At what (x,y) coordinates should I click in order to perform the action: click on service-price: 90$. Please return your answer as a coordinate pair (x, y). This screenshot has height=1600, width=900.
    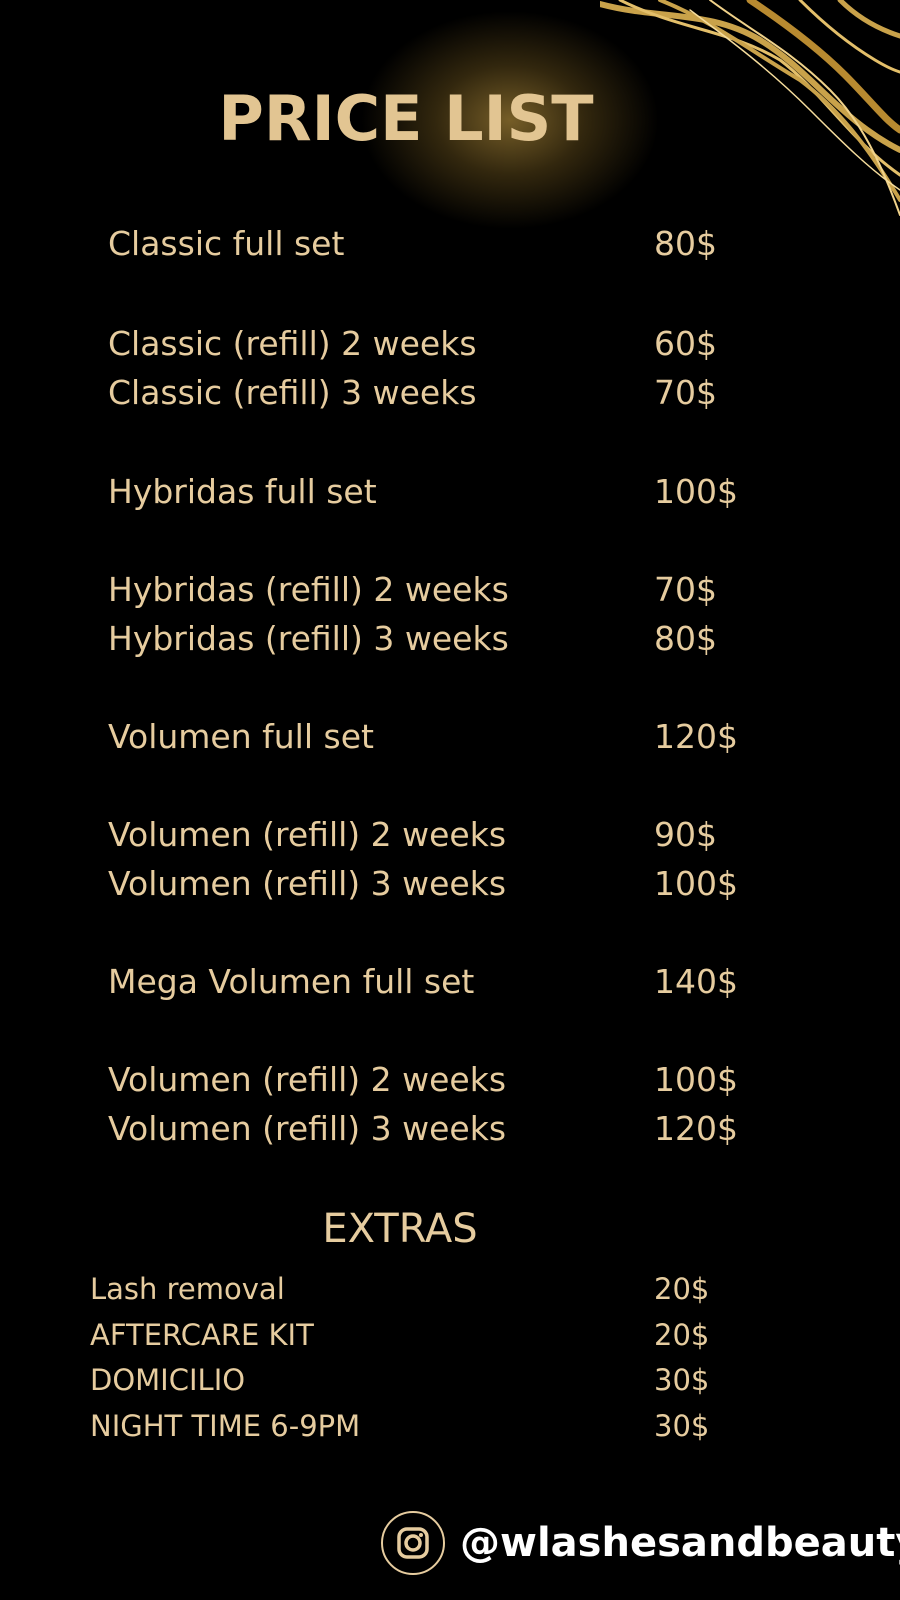
    Looking at the image, I should click on (685, 834).